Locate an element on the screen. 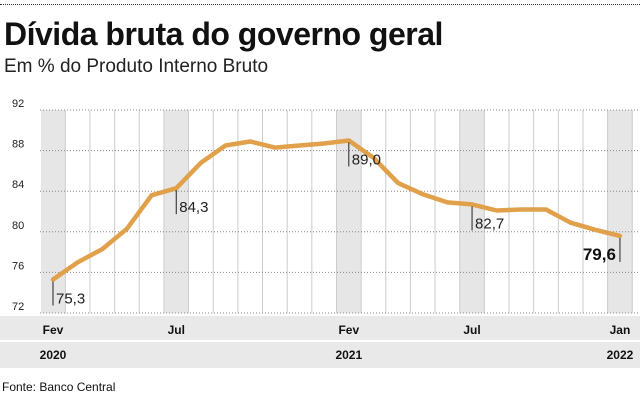  shaded-month-column is located at coordinates (619, 211).